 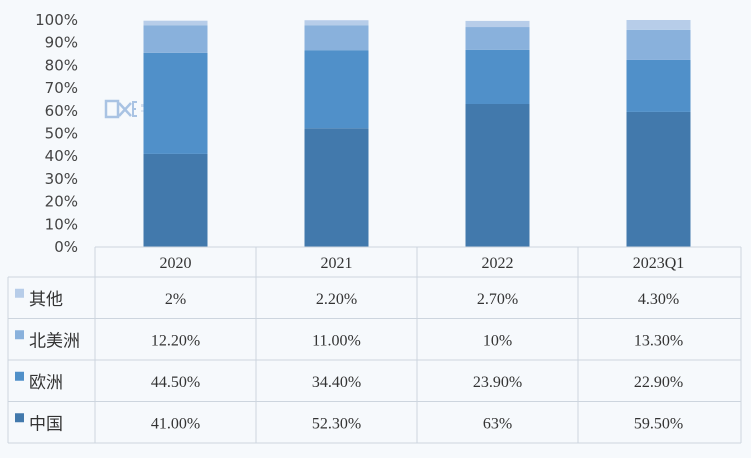 What do you see at coordinates (175, 423) in the screenshot?
I see `data-label: 41.00%` at bounding box center [175, 423].